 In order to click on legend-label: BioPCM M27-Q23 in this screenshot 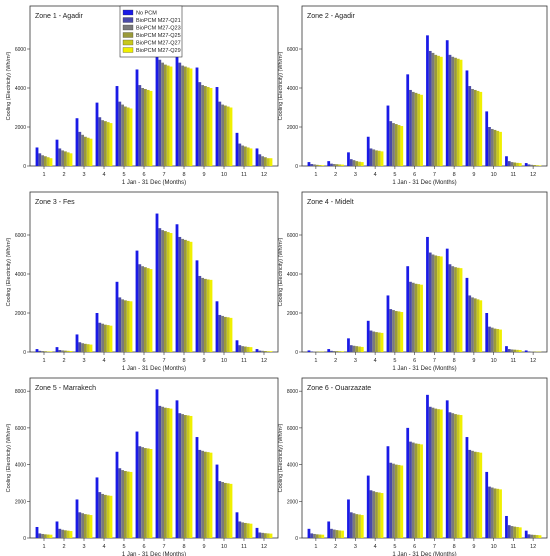, I will do `click(158, 29)`.